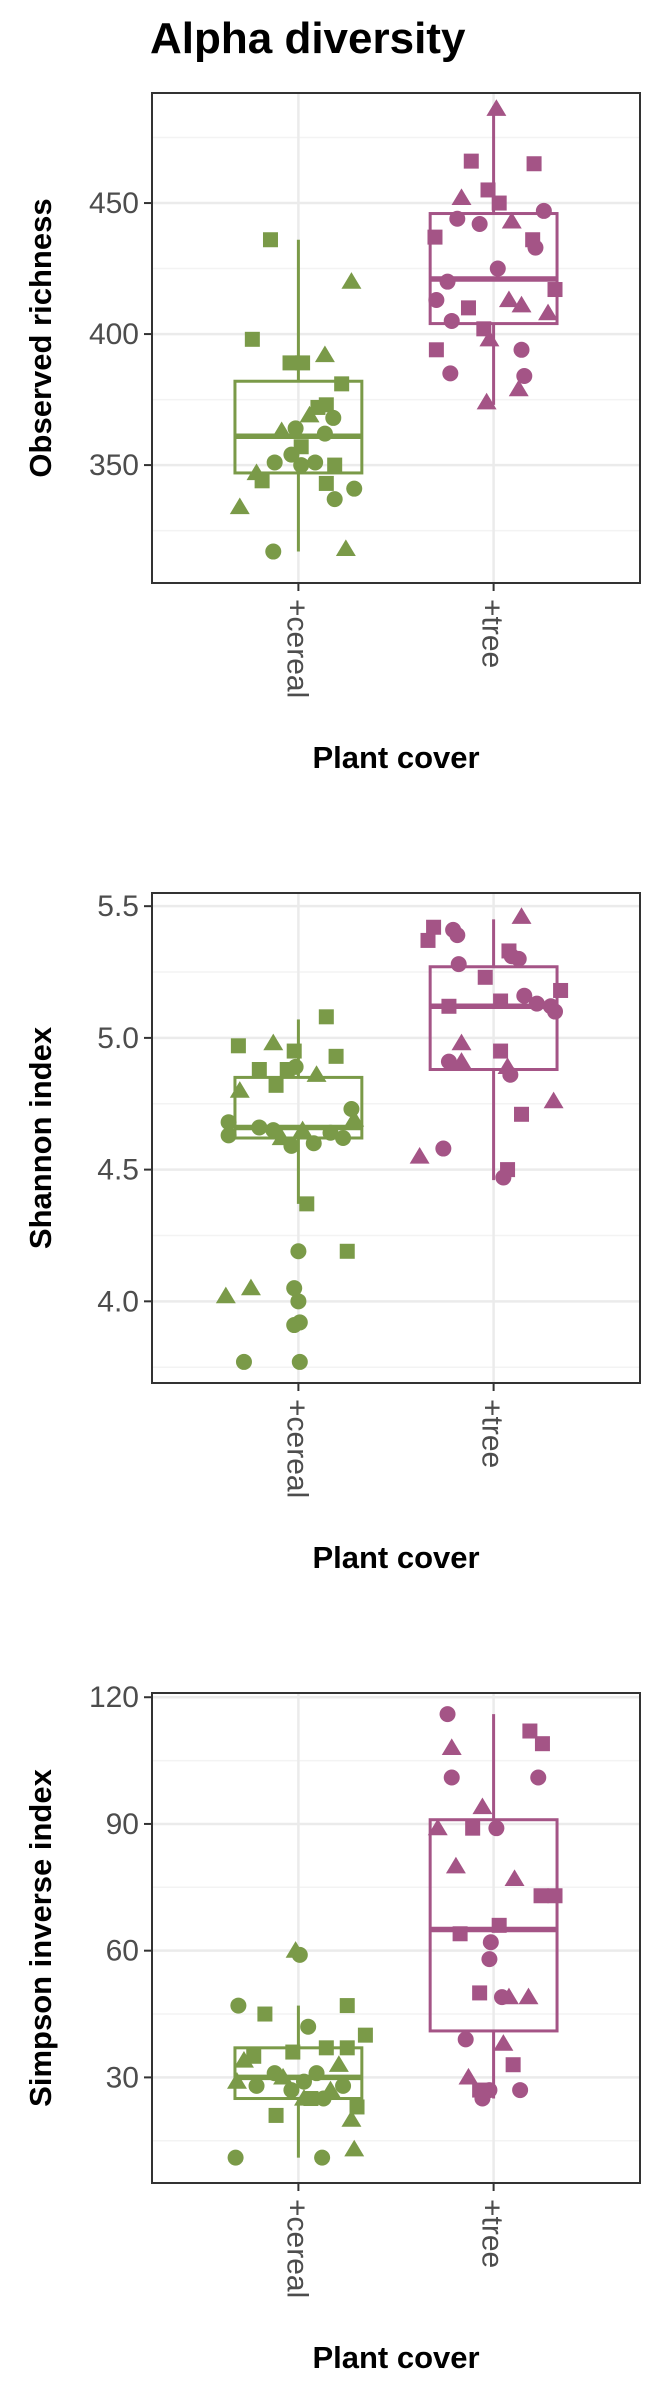  Describe the element at coordinates (114, 465) in the screenshot. I see `y-tick-label: 350` at that location.